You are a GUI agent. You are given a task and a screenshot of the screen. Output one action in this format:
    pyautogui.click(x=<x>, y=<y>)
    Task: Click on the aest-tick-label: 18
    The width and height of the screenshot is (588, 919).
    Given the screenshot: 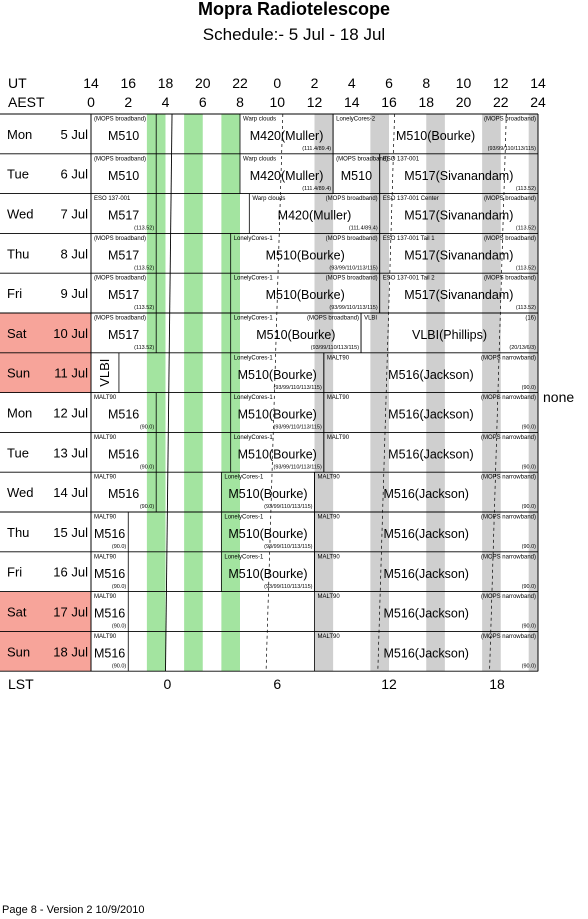 What is the action you would take?
    pyautogui.click(x=426, y=102)
    